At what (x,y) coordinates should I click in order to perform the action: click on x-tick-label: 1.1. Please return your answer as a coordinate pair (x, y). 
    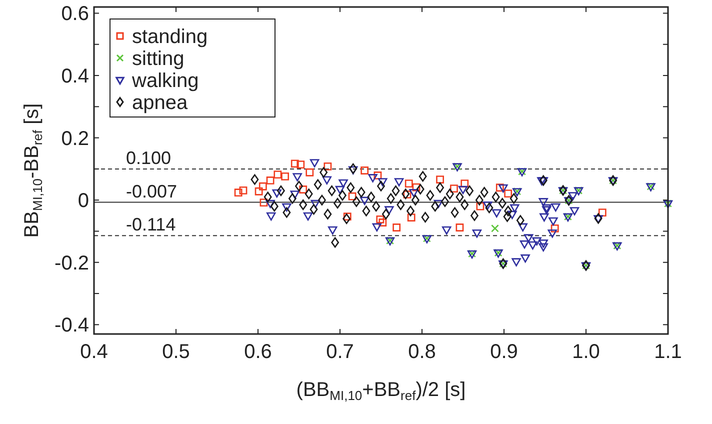
    Looking at the image, I should click on (668, 352).